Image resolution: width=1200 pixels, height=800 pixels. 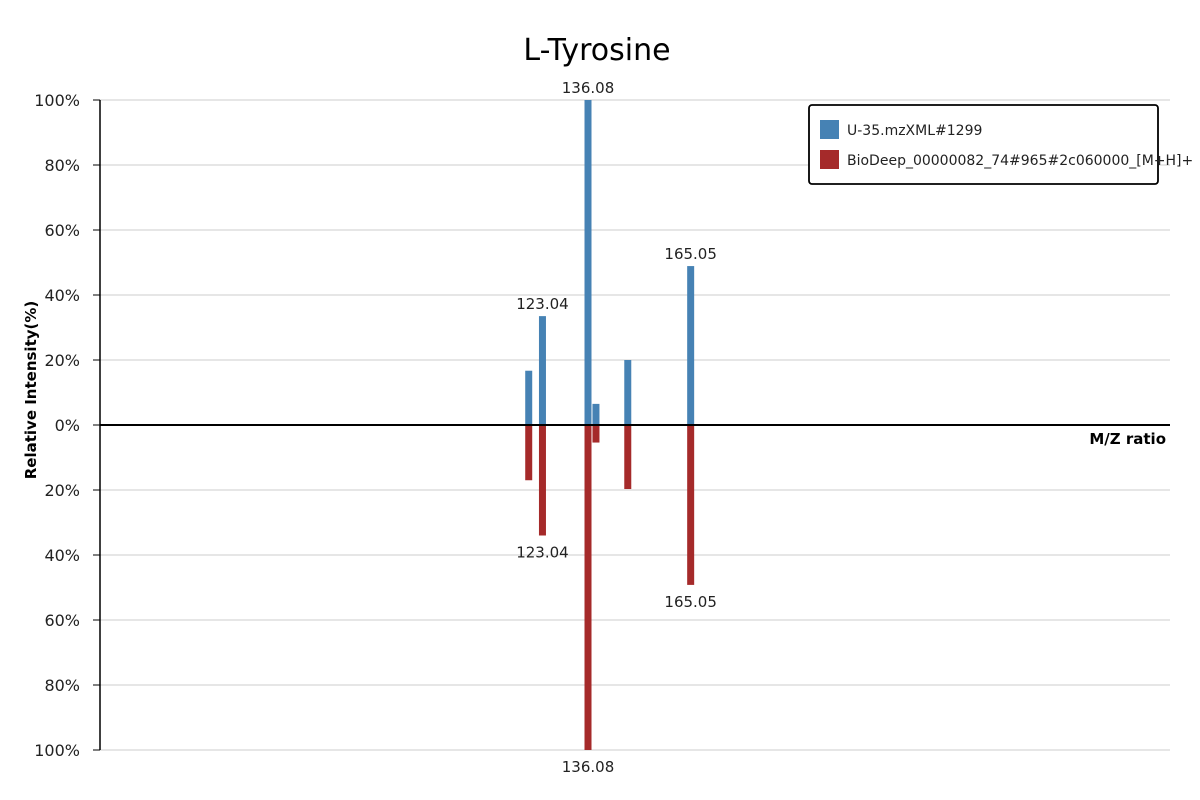 I want to click on peak-labels: 123.04 136.08 165.05 123.04 136.08 165.05, so click(x=616, y=427).